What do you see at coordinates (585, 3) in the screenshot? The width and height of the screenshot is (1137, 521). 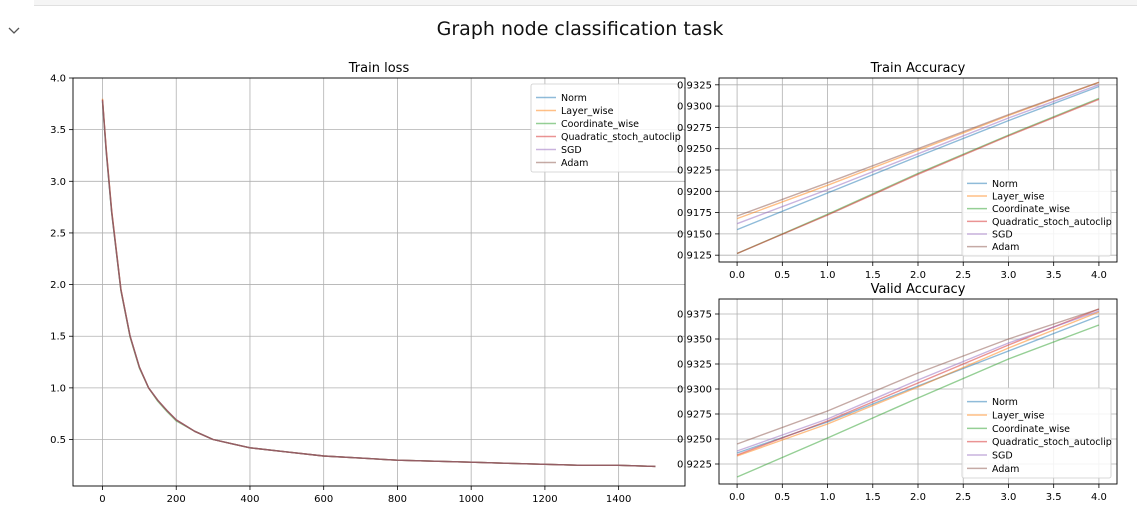 I see `notebook-cell-top-border` at bounding box center [585, 3].